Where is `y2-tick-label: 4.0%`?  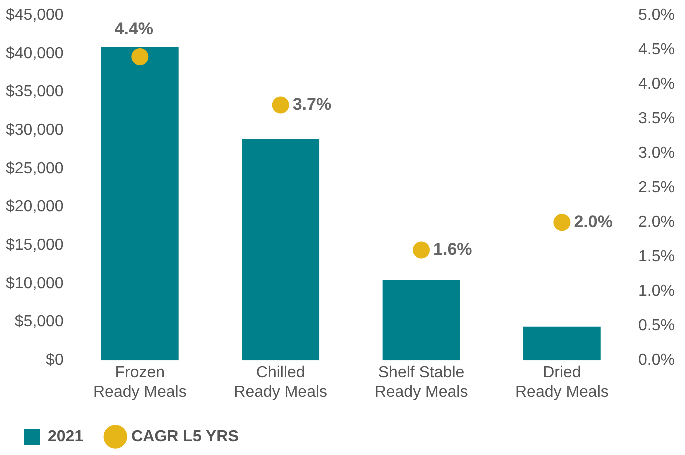 y2-tick-label: 4.0% is located at coordinates (656, 85).